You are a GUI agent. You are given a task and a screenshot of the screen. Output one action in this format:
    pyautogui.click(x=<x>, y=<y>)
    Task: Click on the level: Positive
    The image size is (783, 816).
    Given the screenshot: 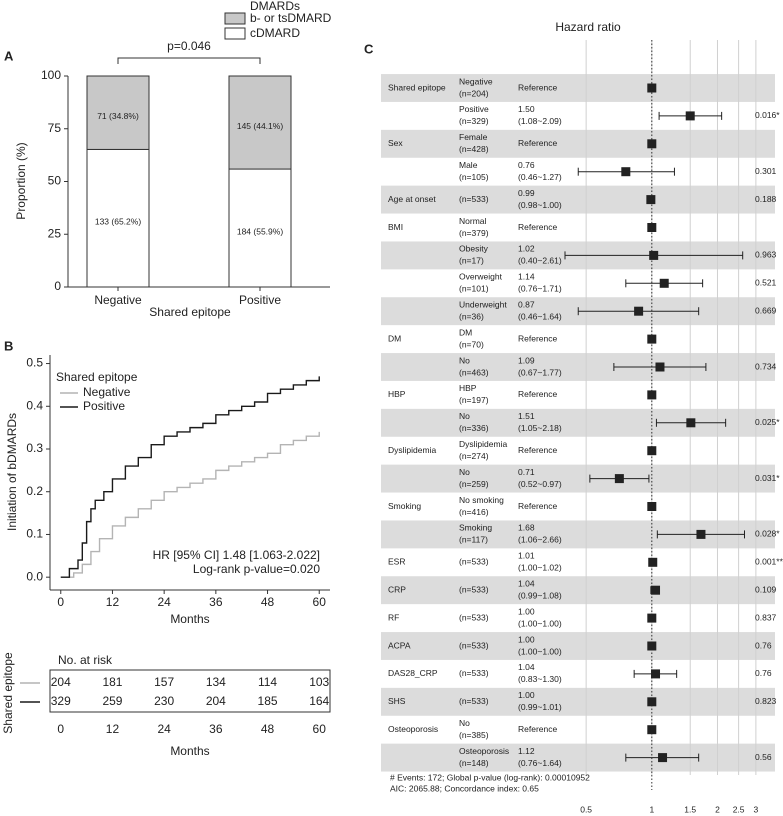 What is the action you would take?
    pyautogui.click(x=474, y=109)
    